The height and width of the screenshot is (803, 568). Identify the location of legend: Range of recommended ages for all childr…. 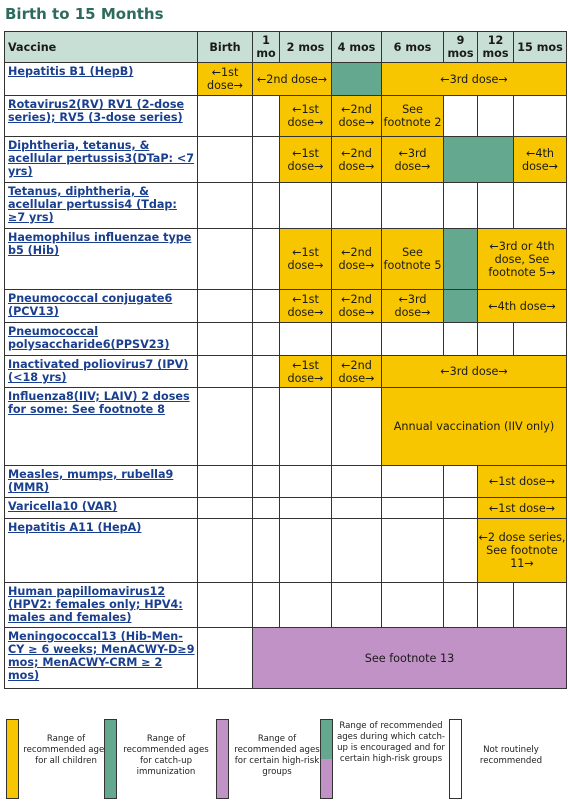
(284, 760).